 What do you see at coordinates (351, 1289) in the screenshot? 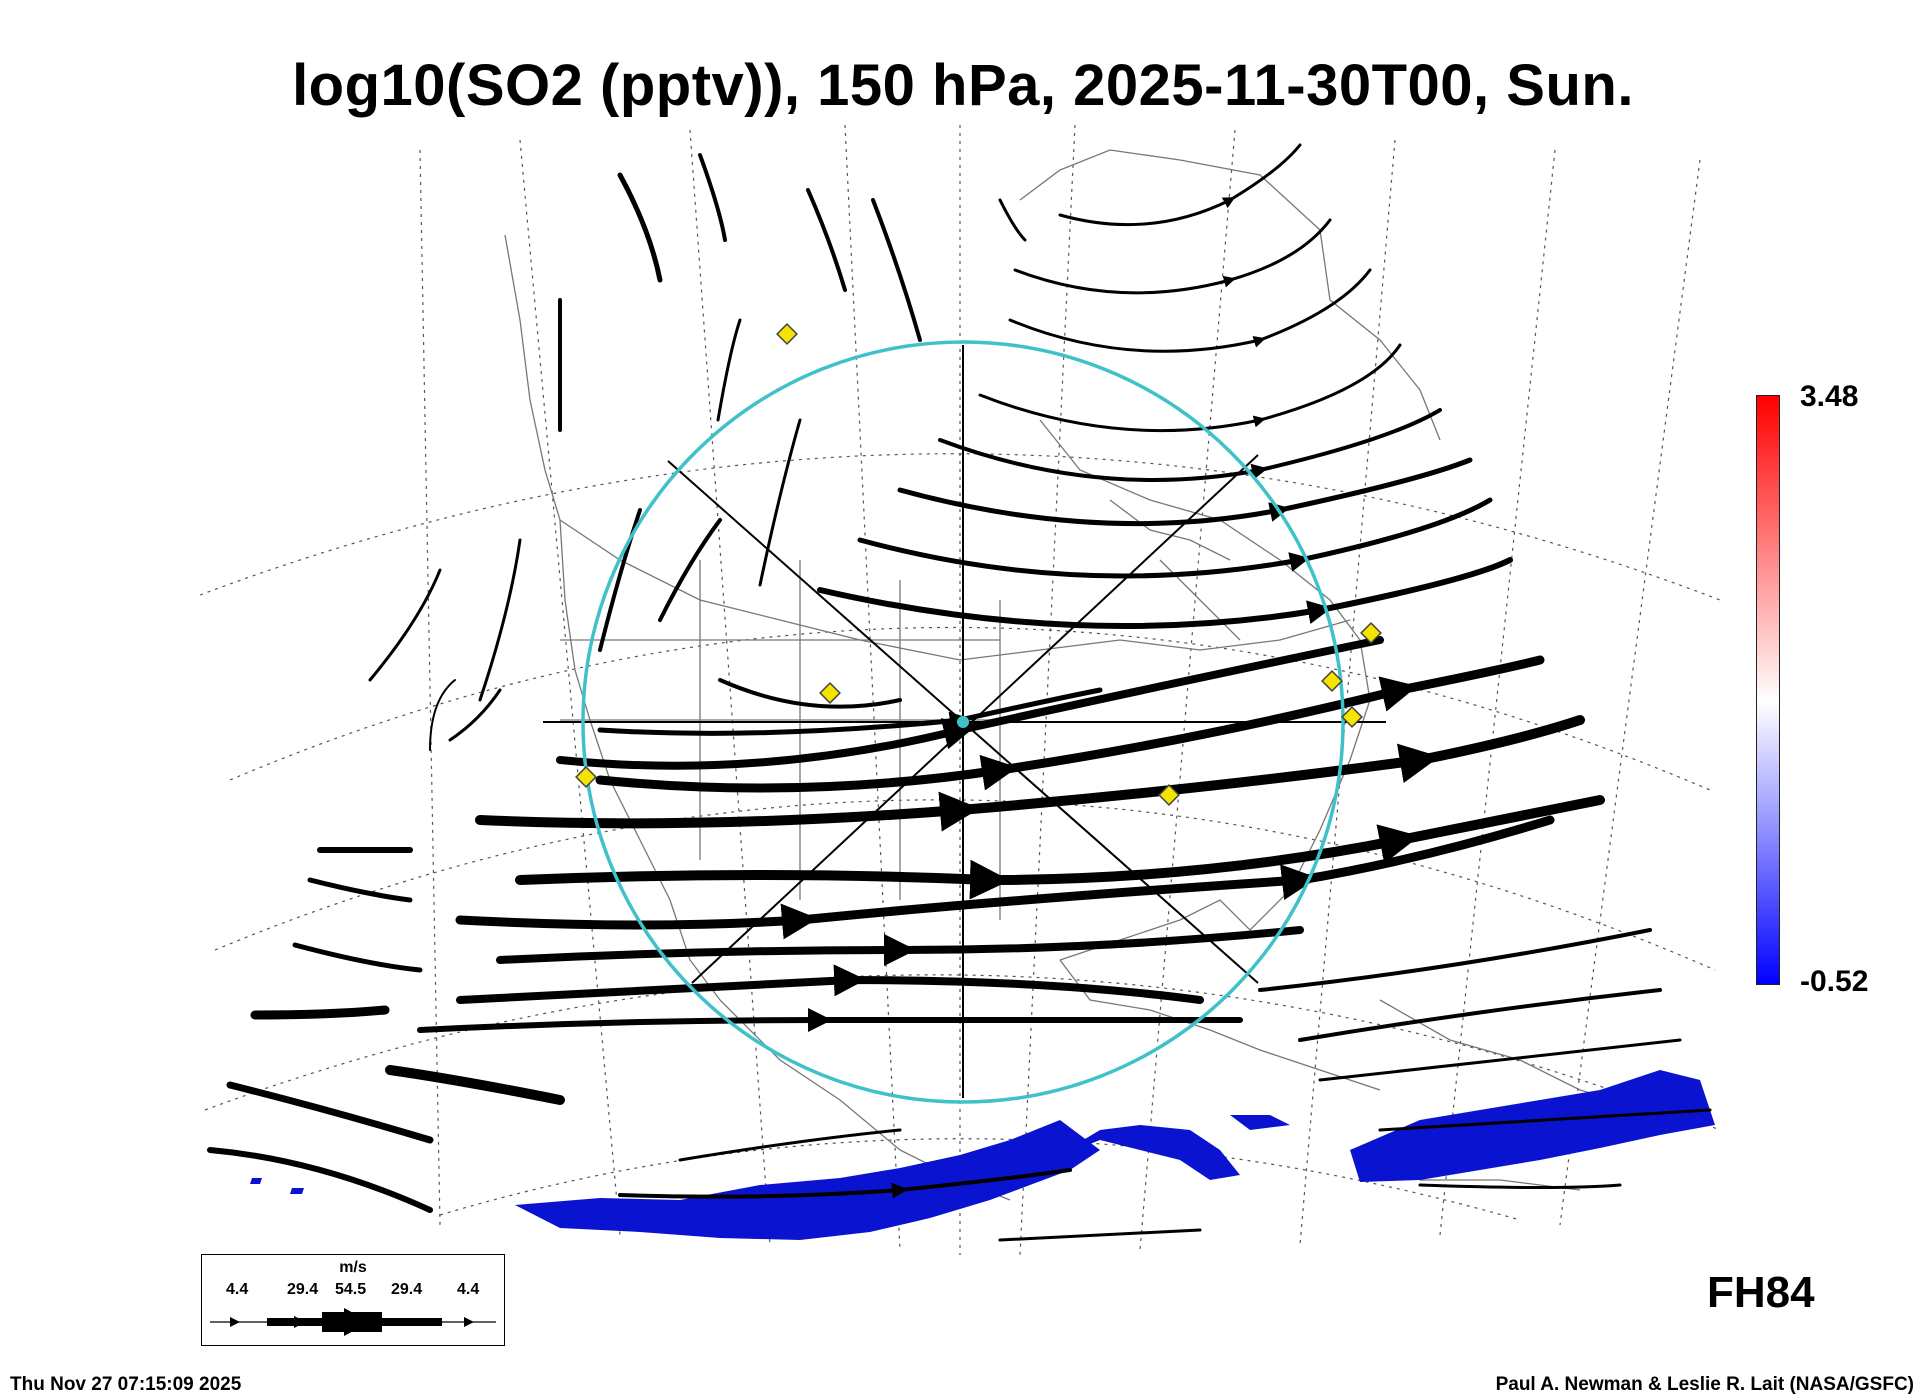
I see `legend-speed-3: 54.5` at bounding box center [351, 1289].